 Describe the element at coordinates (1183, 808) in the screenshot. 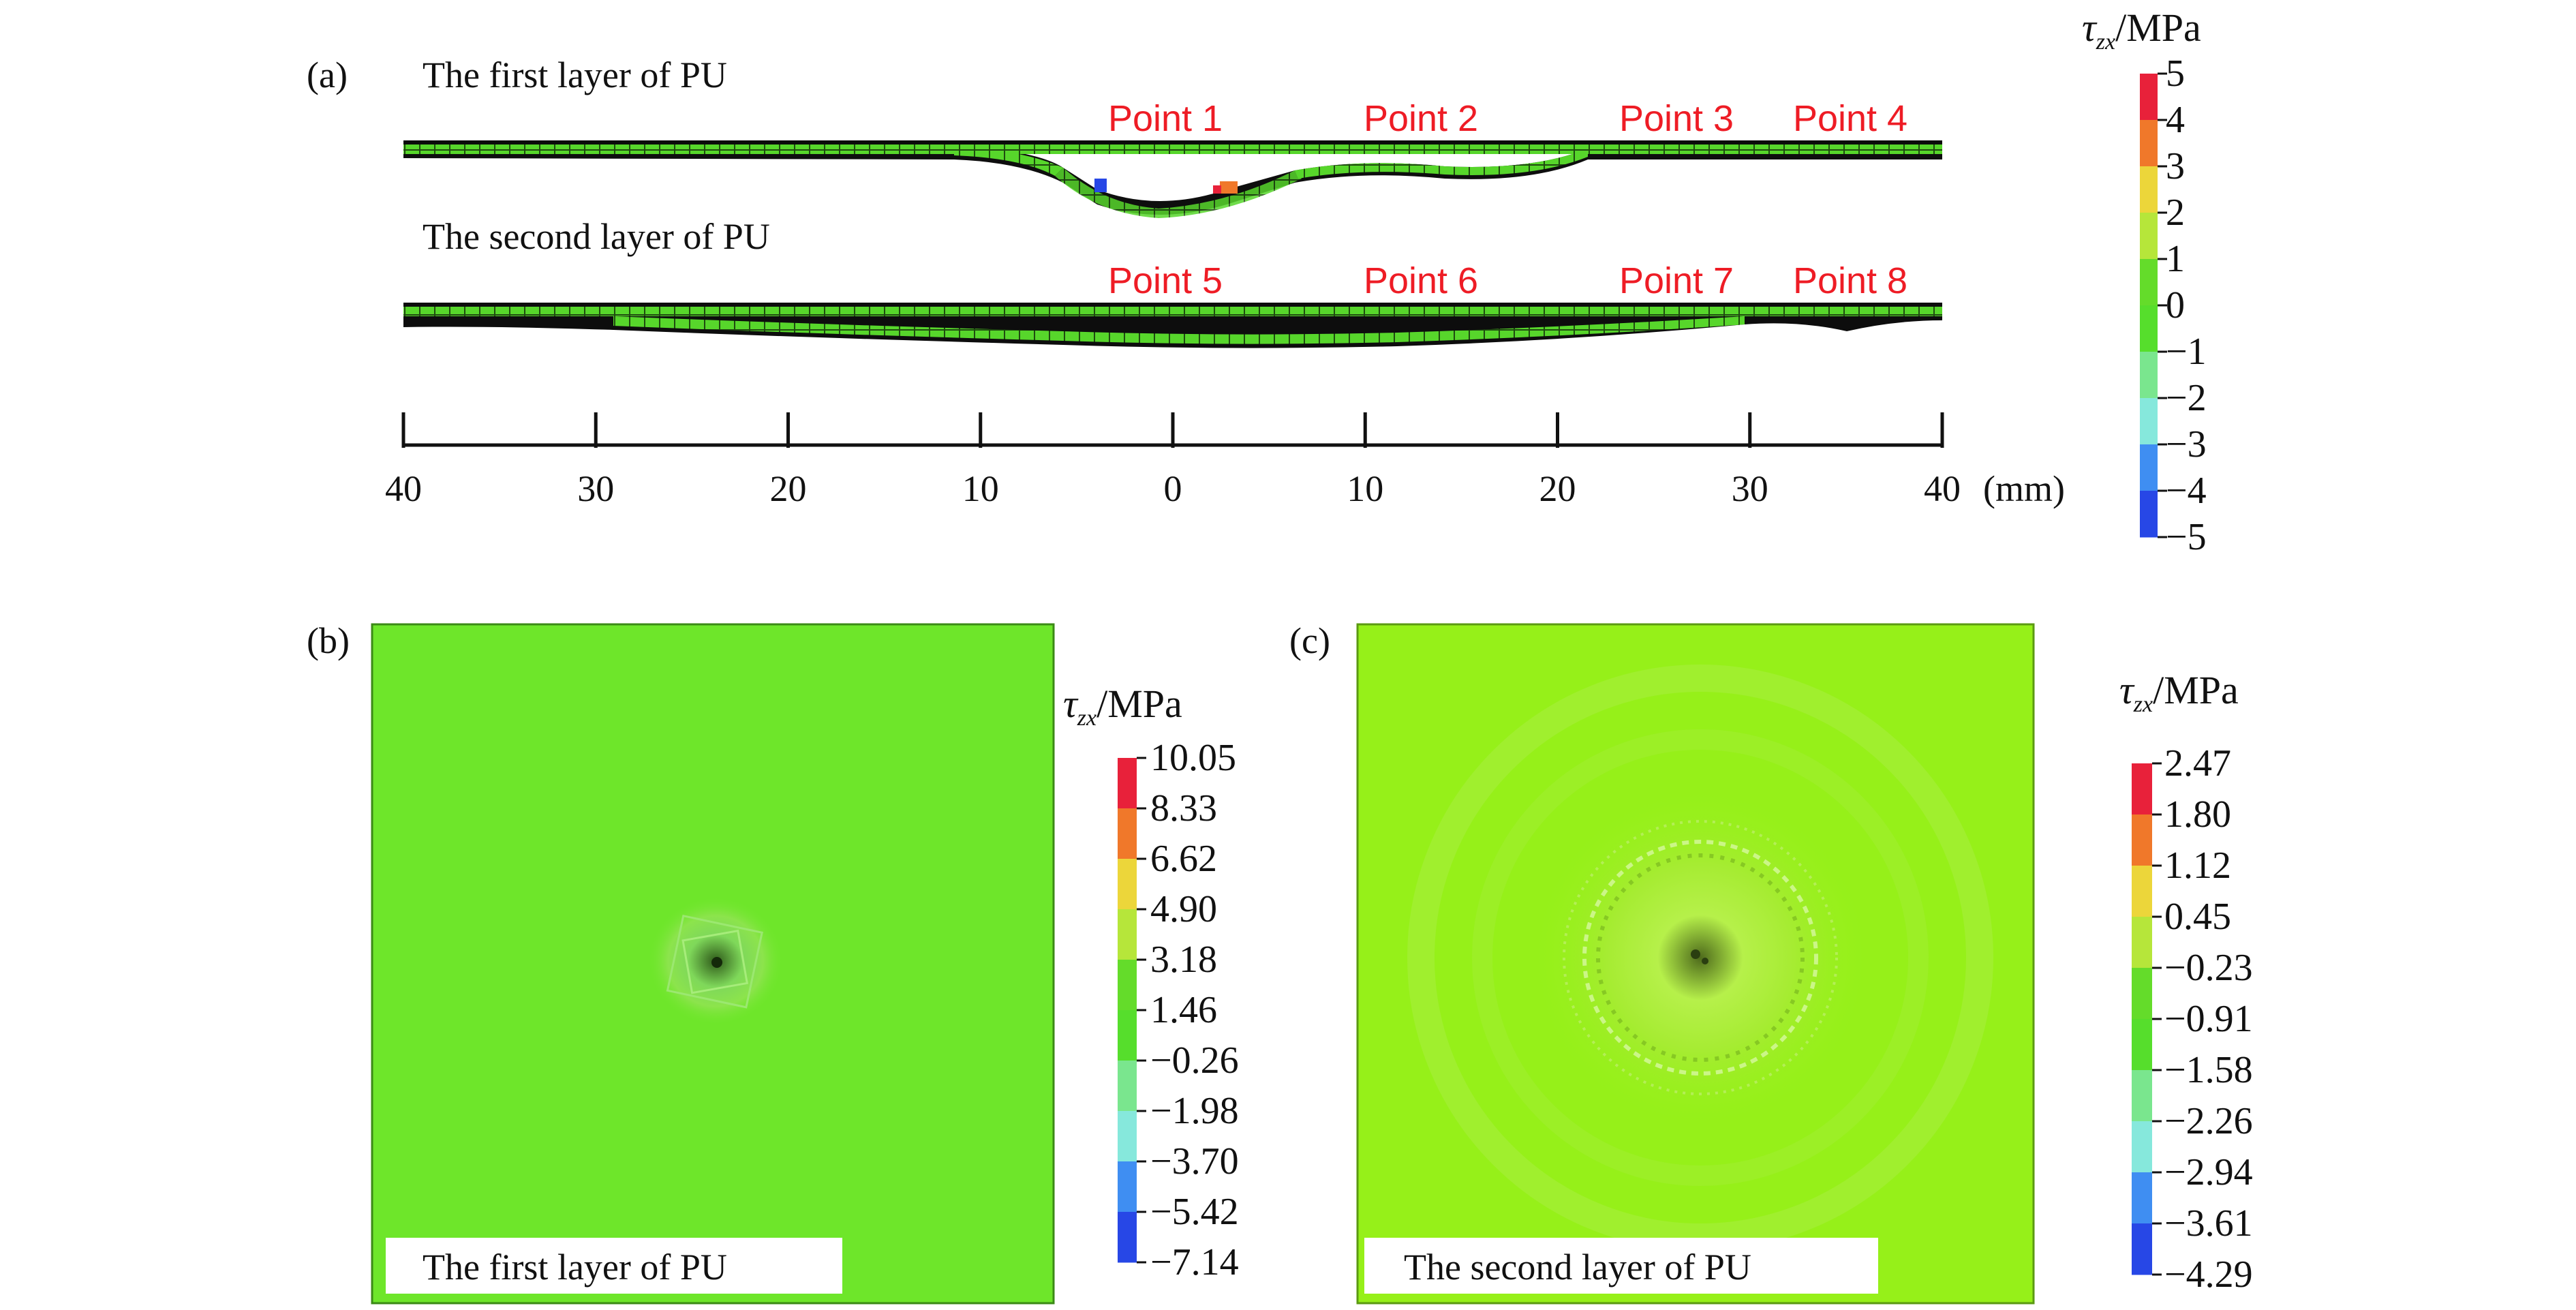

I see `colorbar-label: 8.33` at that location.